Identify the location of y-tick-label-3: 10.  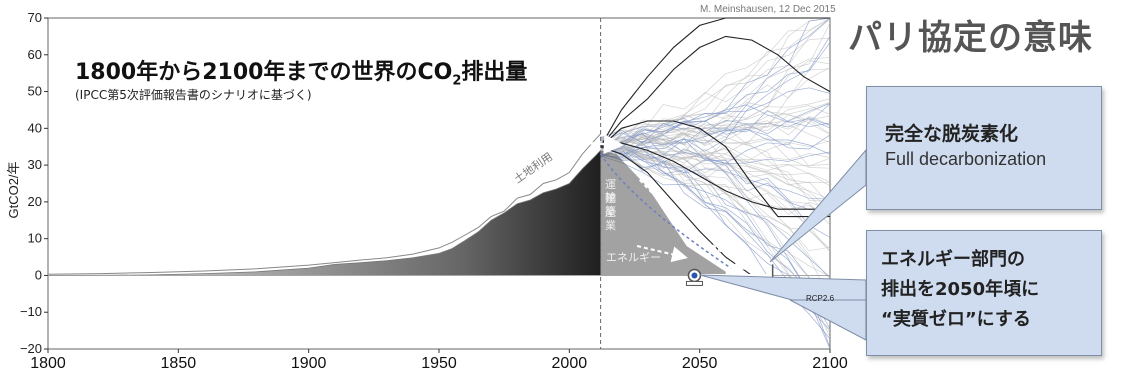
(35, 238).